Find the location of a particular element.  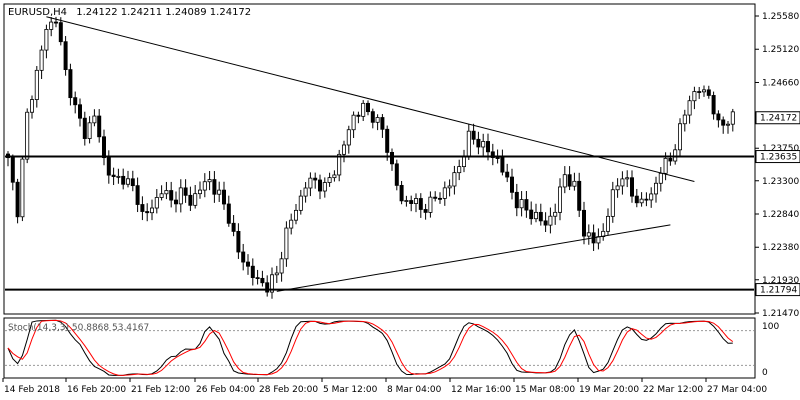

time-tick-label: 22 Mar 12:00 is located at coordinates (673, 390).